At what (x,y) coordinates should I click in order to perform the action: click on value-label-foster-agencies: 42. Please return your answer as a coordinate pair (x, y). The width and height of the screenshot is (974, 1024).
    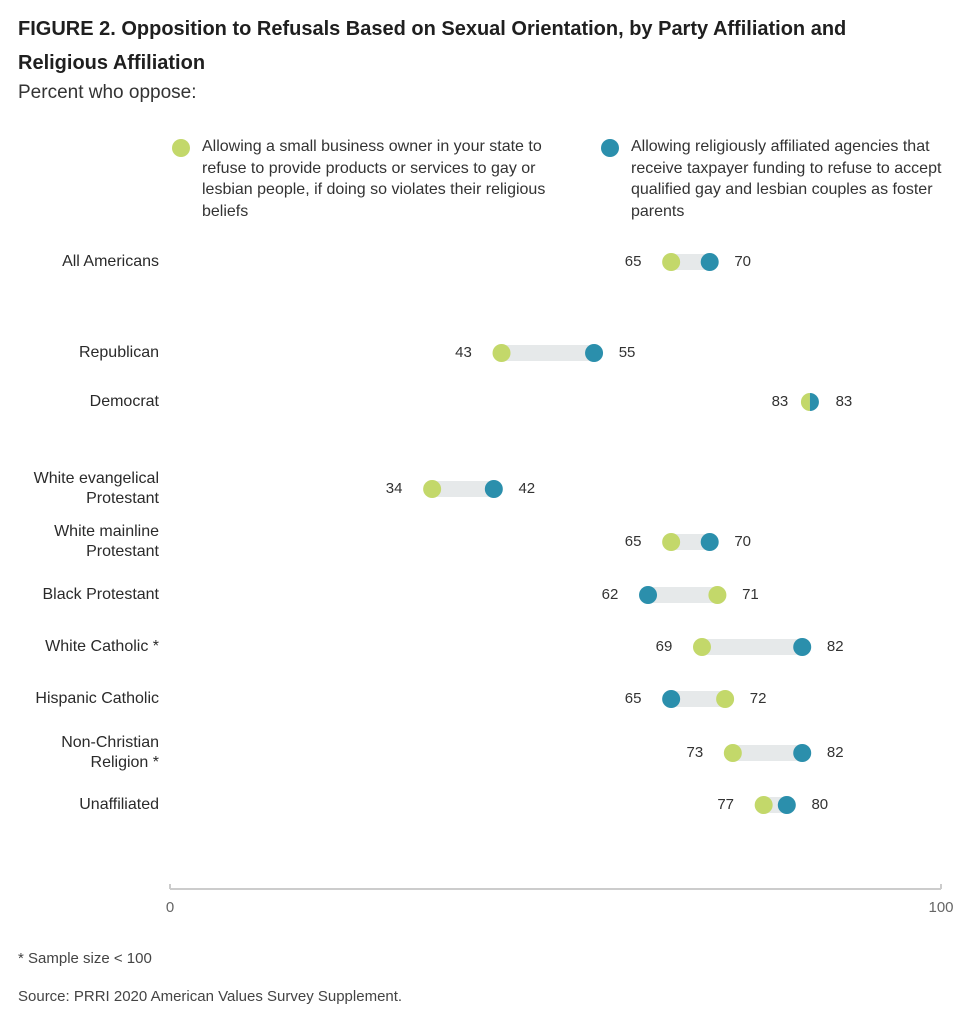
    Looking at the image, I should click on (526, 488).